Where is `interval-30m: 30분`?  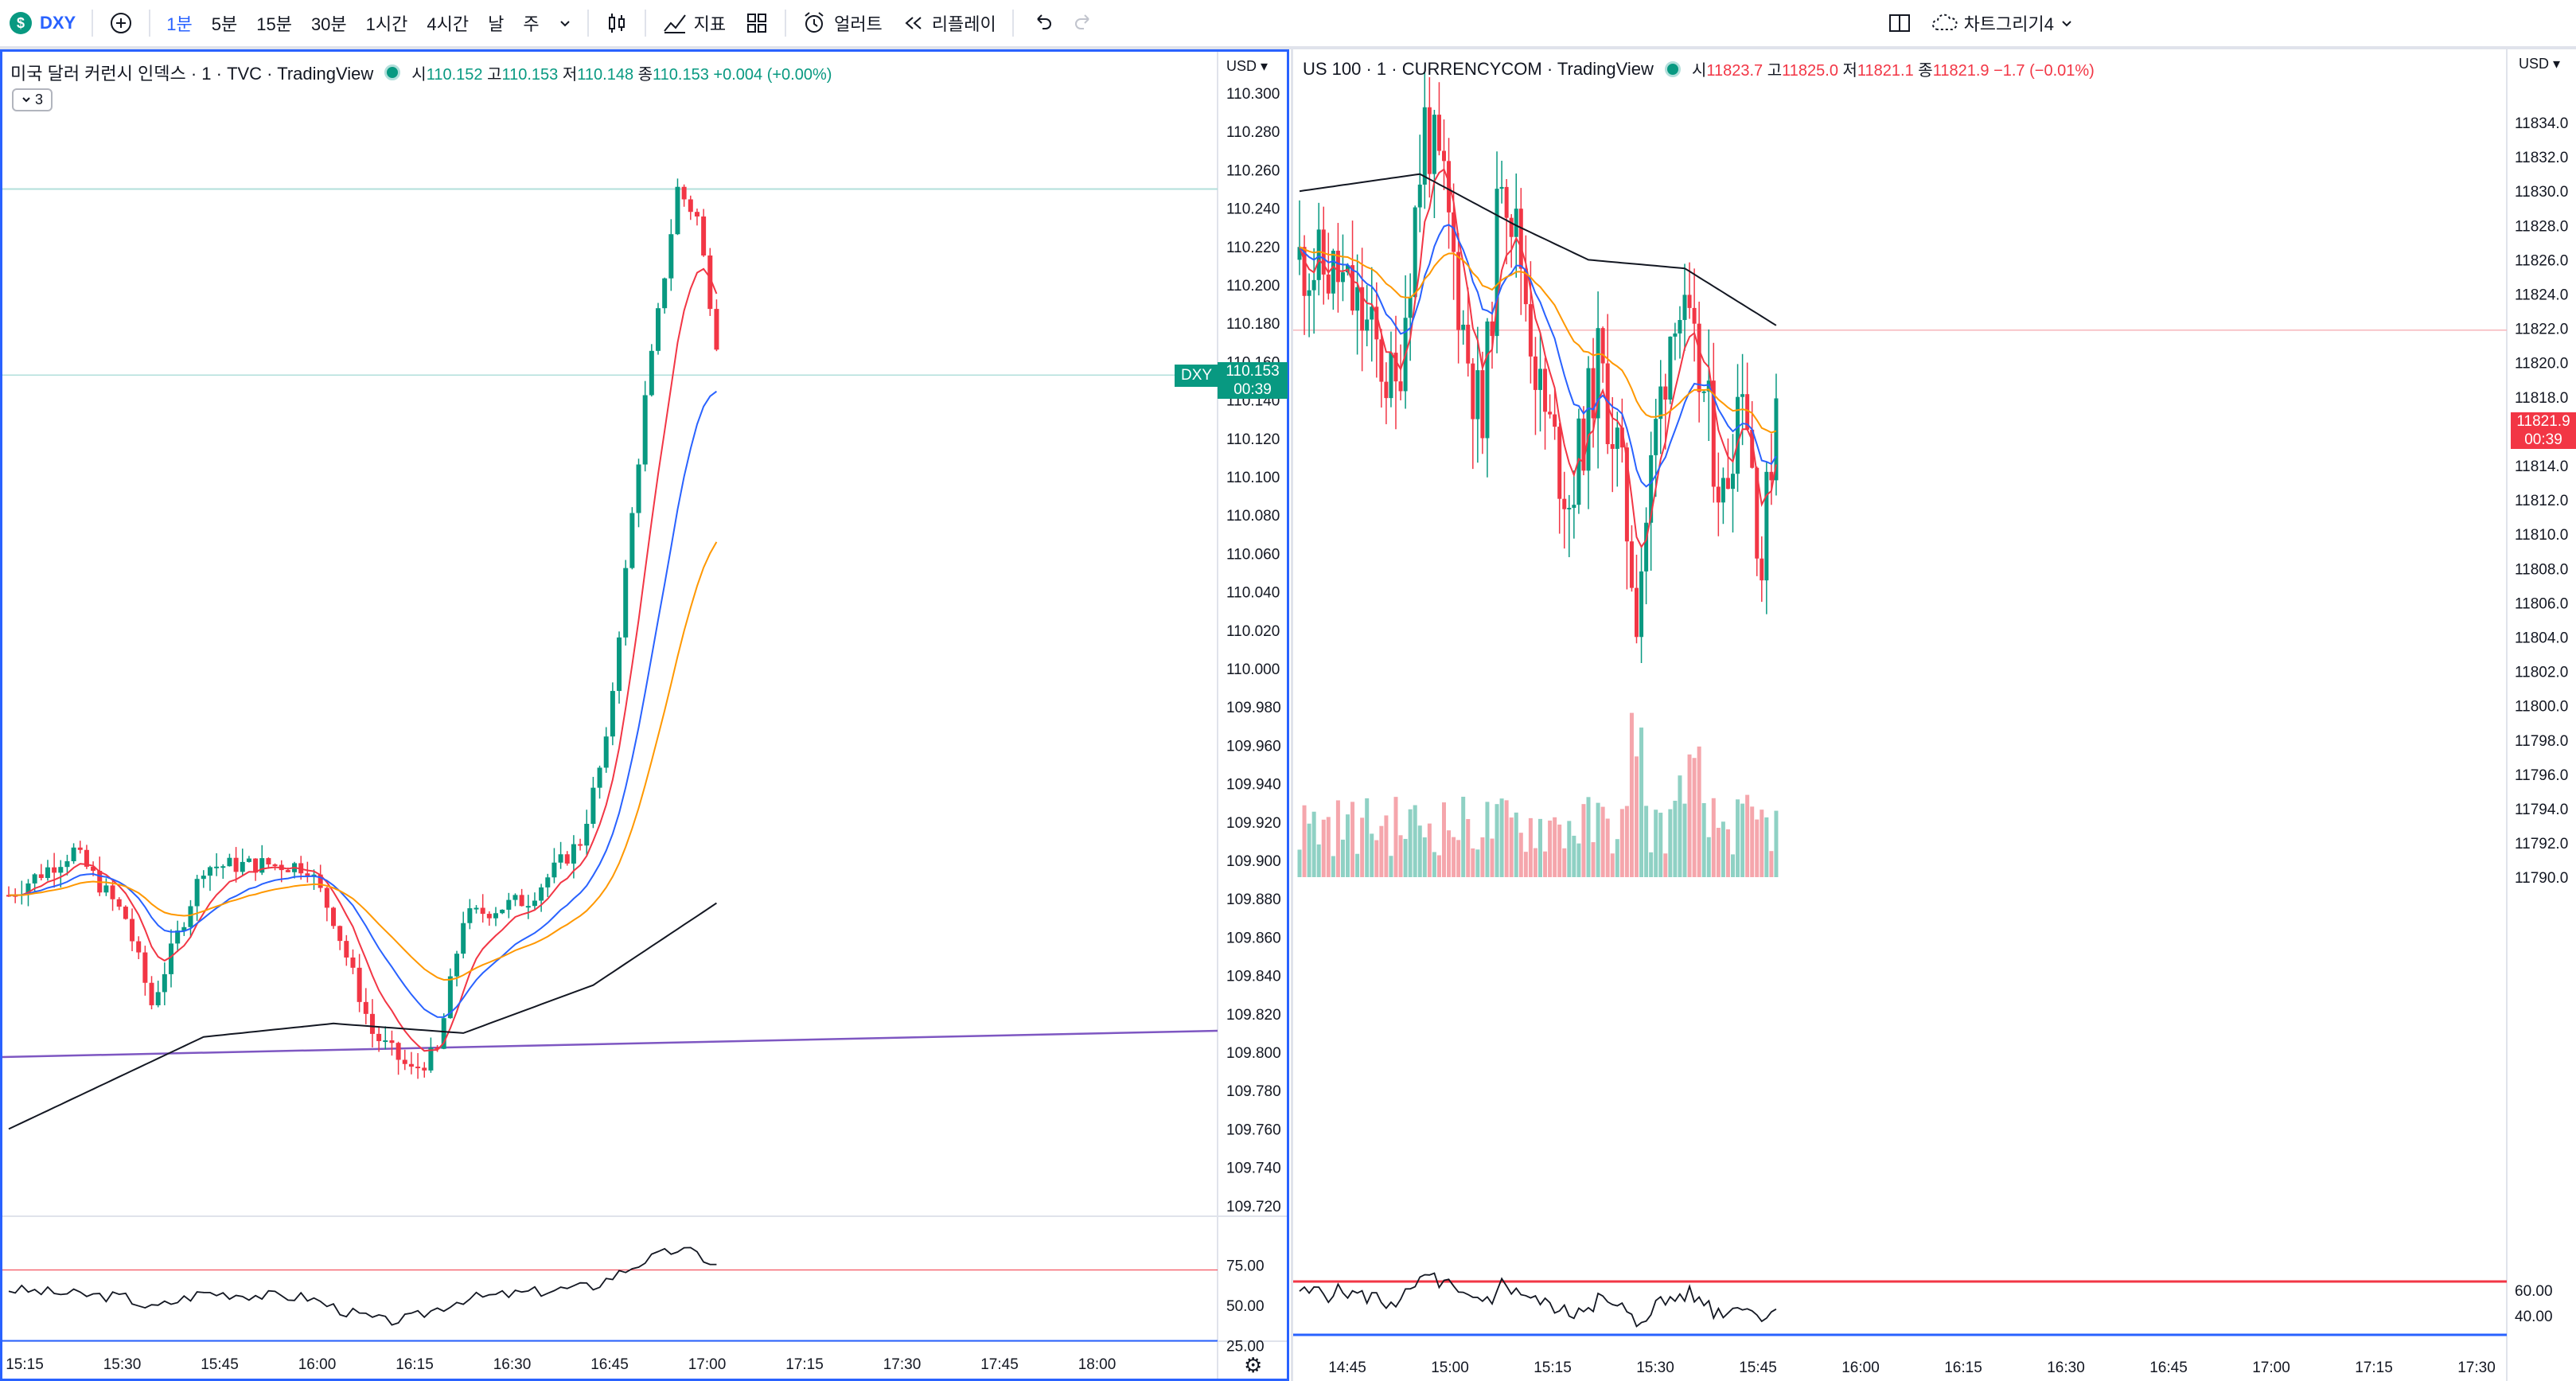 interval-30m: 30분 is located at coordinates (328, 24).